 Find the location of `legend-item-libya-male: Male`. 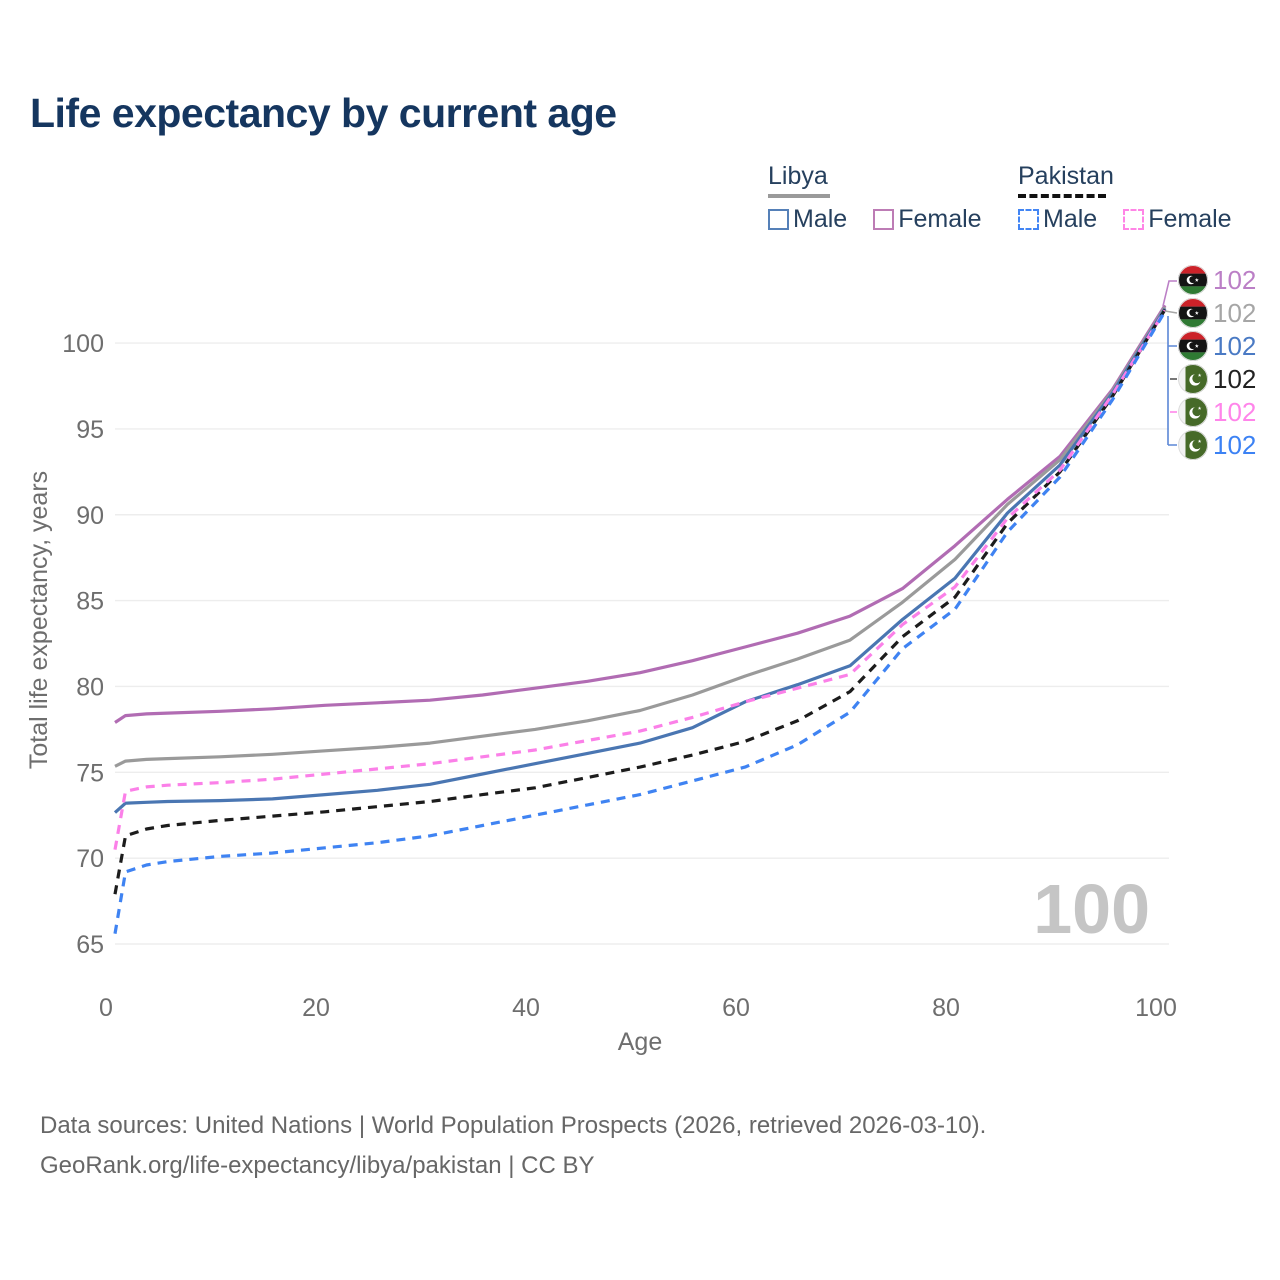

legend-item-libya-male: Male is located at coordinates (807, 219).